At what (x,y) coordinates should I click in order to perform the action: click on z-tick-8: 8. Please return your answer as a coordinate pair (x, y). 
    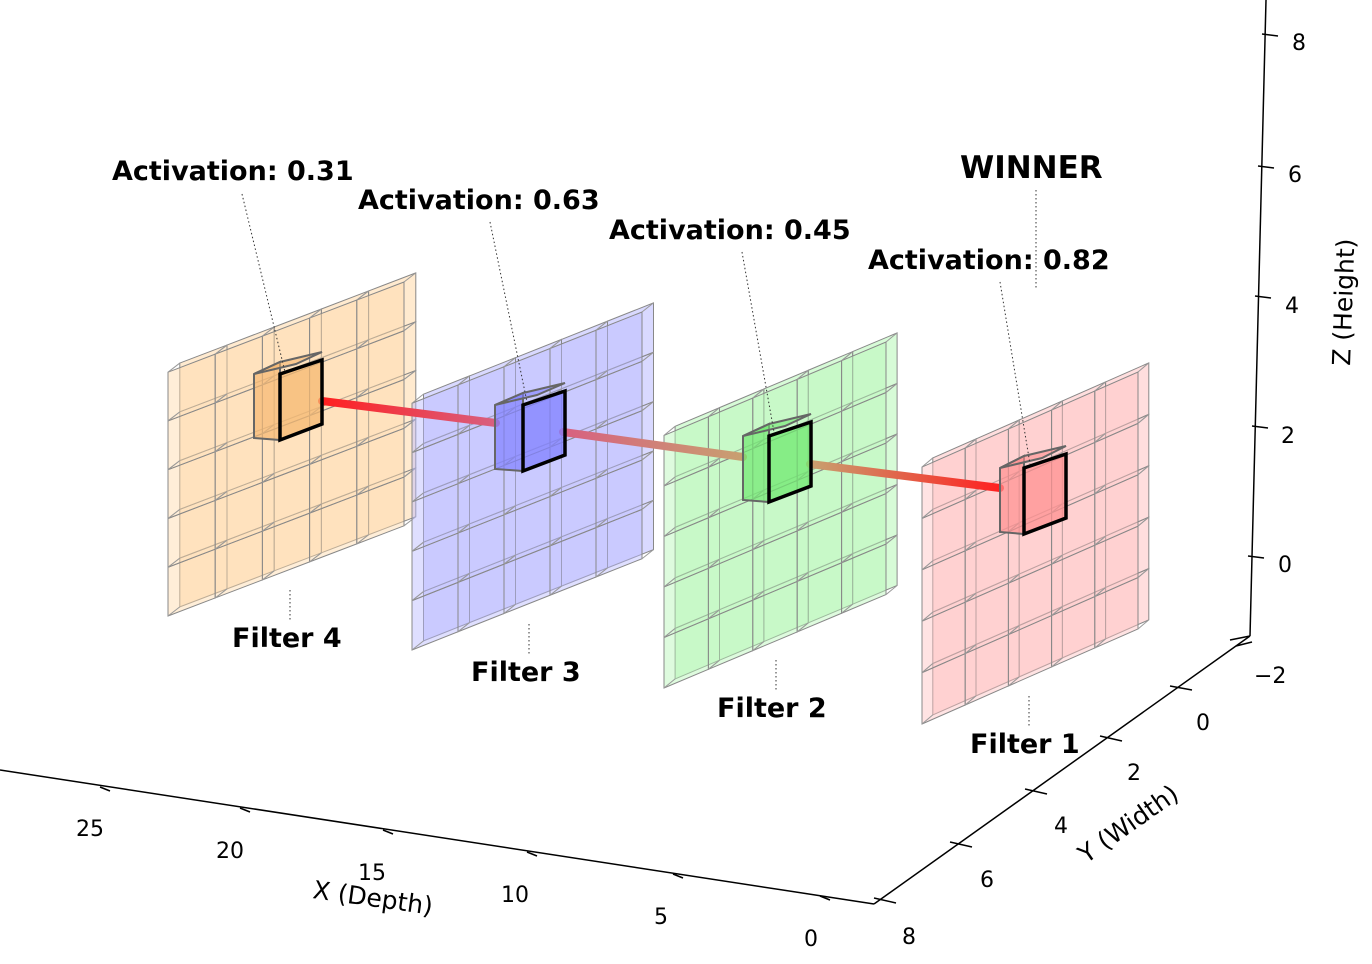
    Looking at the image, I should click on (1299, 43).